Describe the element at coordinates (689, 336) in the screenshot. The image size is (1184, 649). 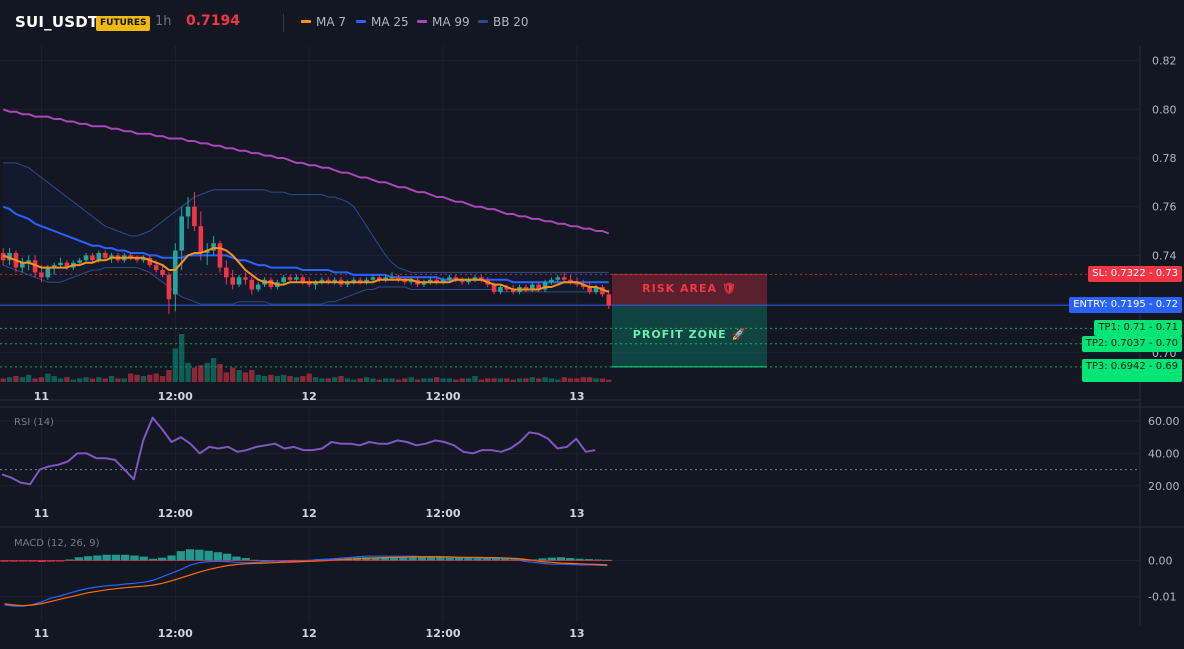
I see `profit-zone` at that location.